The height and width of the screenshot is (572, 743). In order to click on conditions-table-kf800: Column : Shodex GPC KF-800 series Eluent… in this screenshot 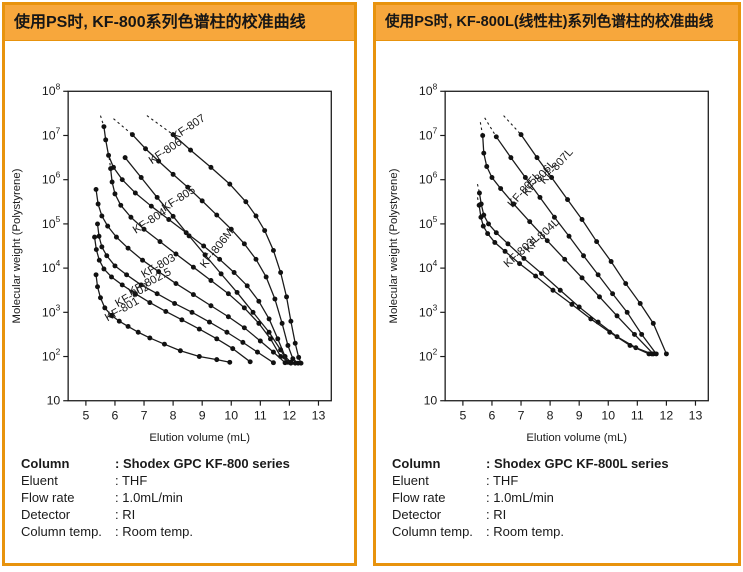, I will do `click(187, 497)`.